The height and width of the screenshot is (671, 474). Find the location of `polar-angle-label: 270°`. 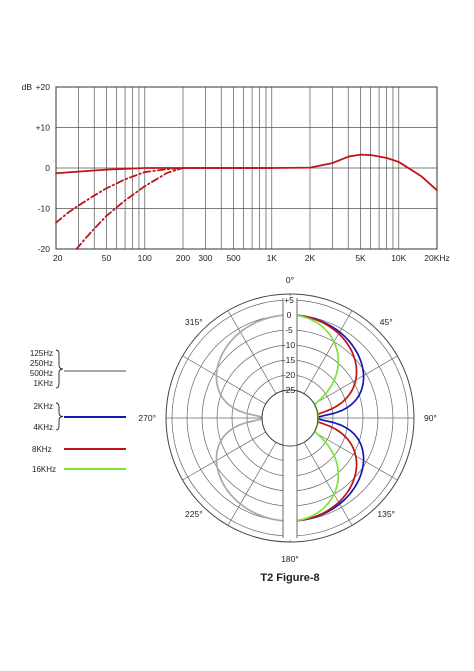

polar-angle-label: 270° is located at coordinates (147, 418).